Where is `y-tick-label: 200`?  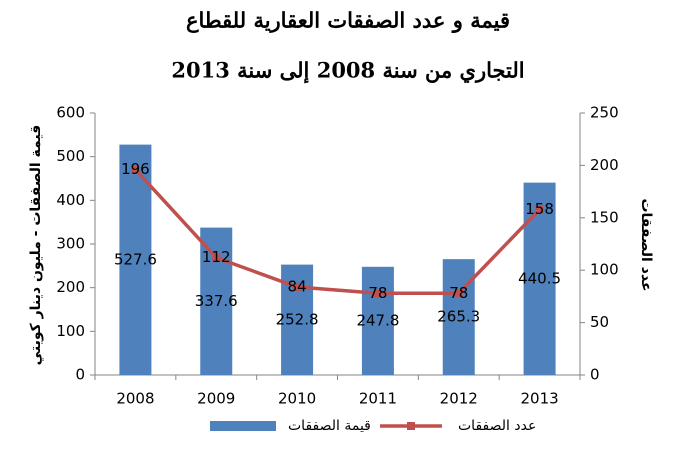 y-tick-label: 200 is located at coordinates (70, 287).